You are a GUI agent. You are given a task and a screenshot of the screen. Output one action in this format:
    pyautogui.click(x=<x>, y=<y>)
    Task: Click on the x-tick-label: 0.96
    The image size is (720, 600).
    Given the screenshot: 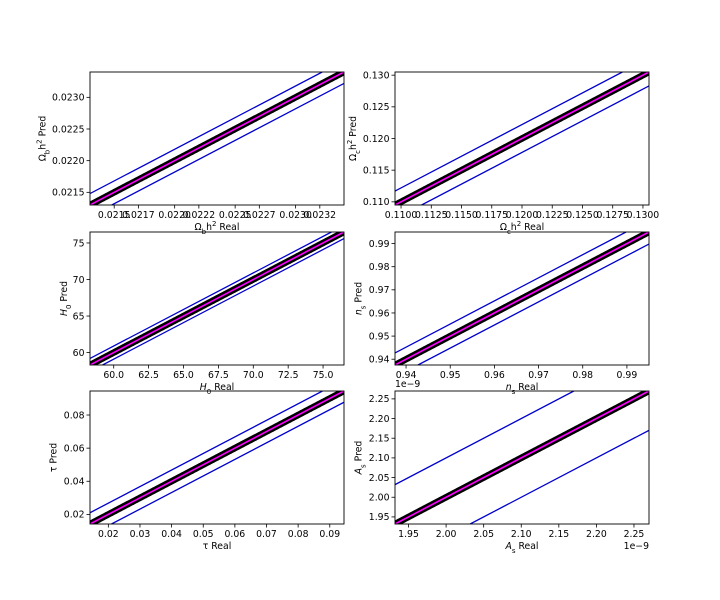 What is the action you would take?
    pyautogui.click(x=494, y=375)
    